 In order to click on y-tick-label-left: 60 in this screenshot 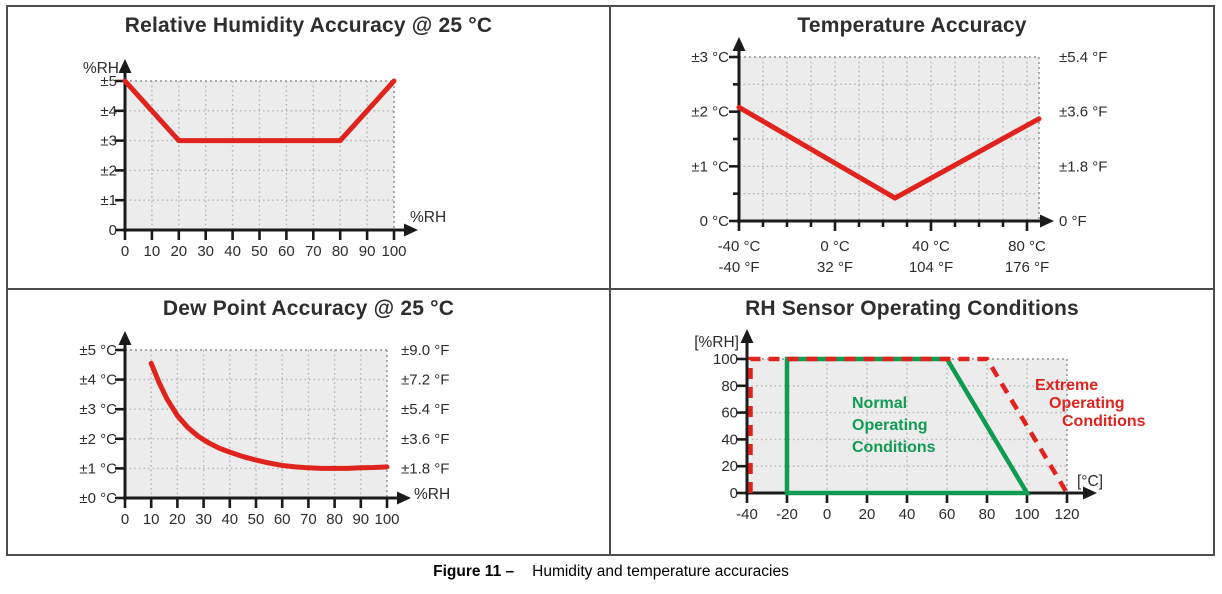, I will do `click(729, 413)`.